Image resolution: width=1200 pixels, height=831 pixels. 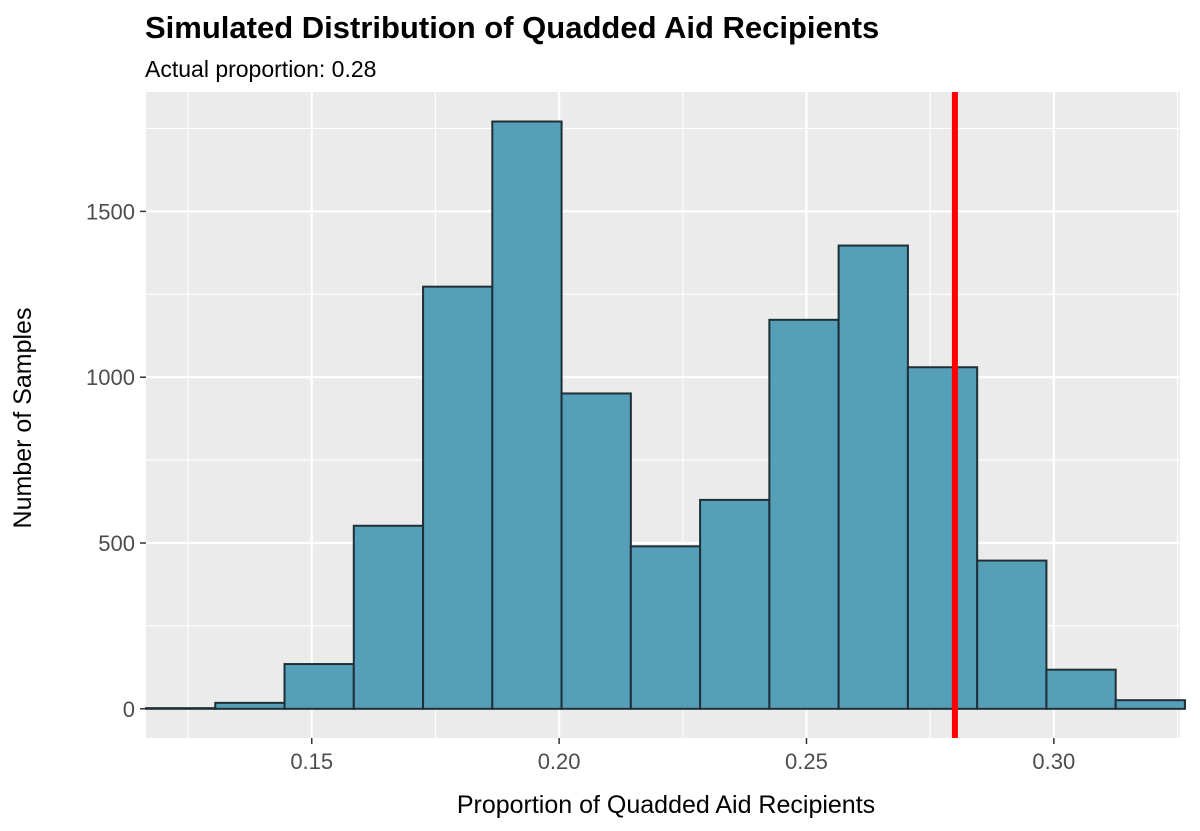 I want to click on x-axis-title: Proportion of Quadded Aid Recipients, so click(x=666, y=805).